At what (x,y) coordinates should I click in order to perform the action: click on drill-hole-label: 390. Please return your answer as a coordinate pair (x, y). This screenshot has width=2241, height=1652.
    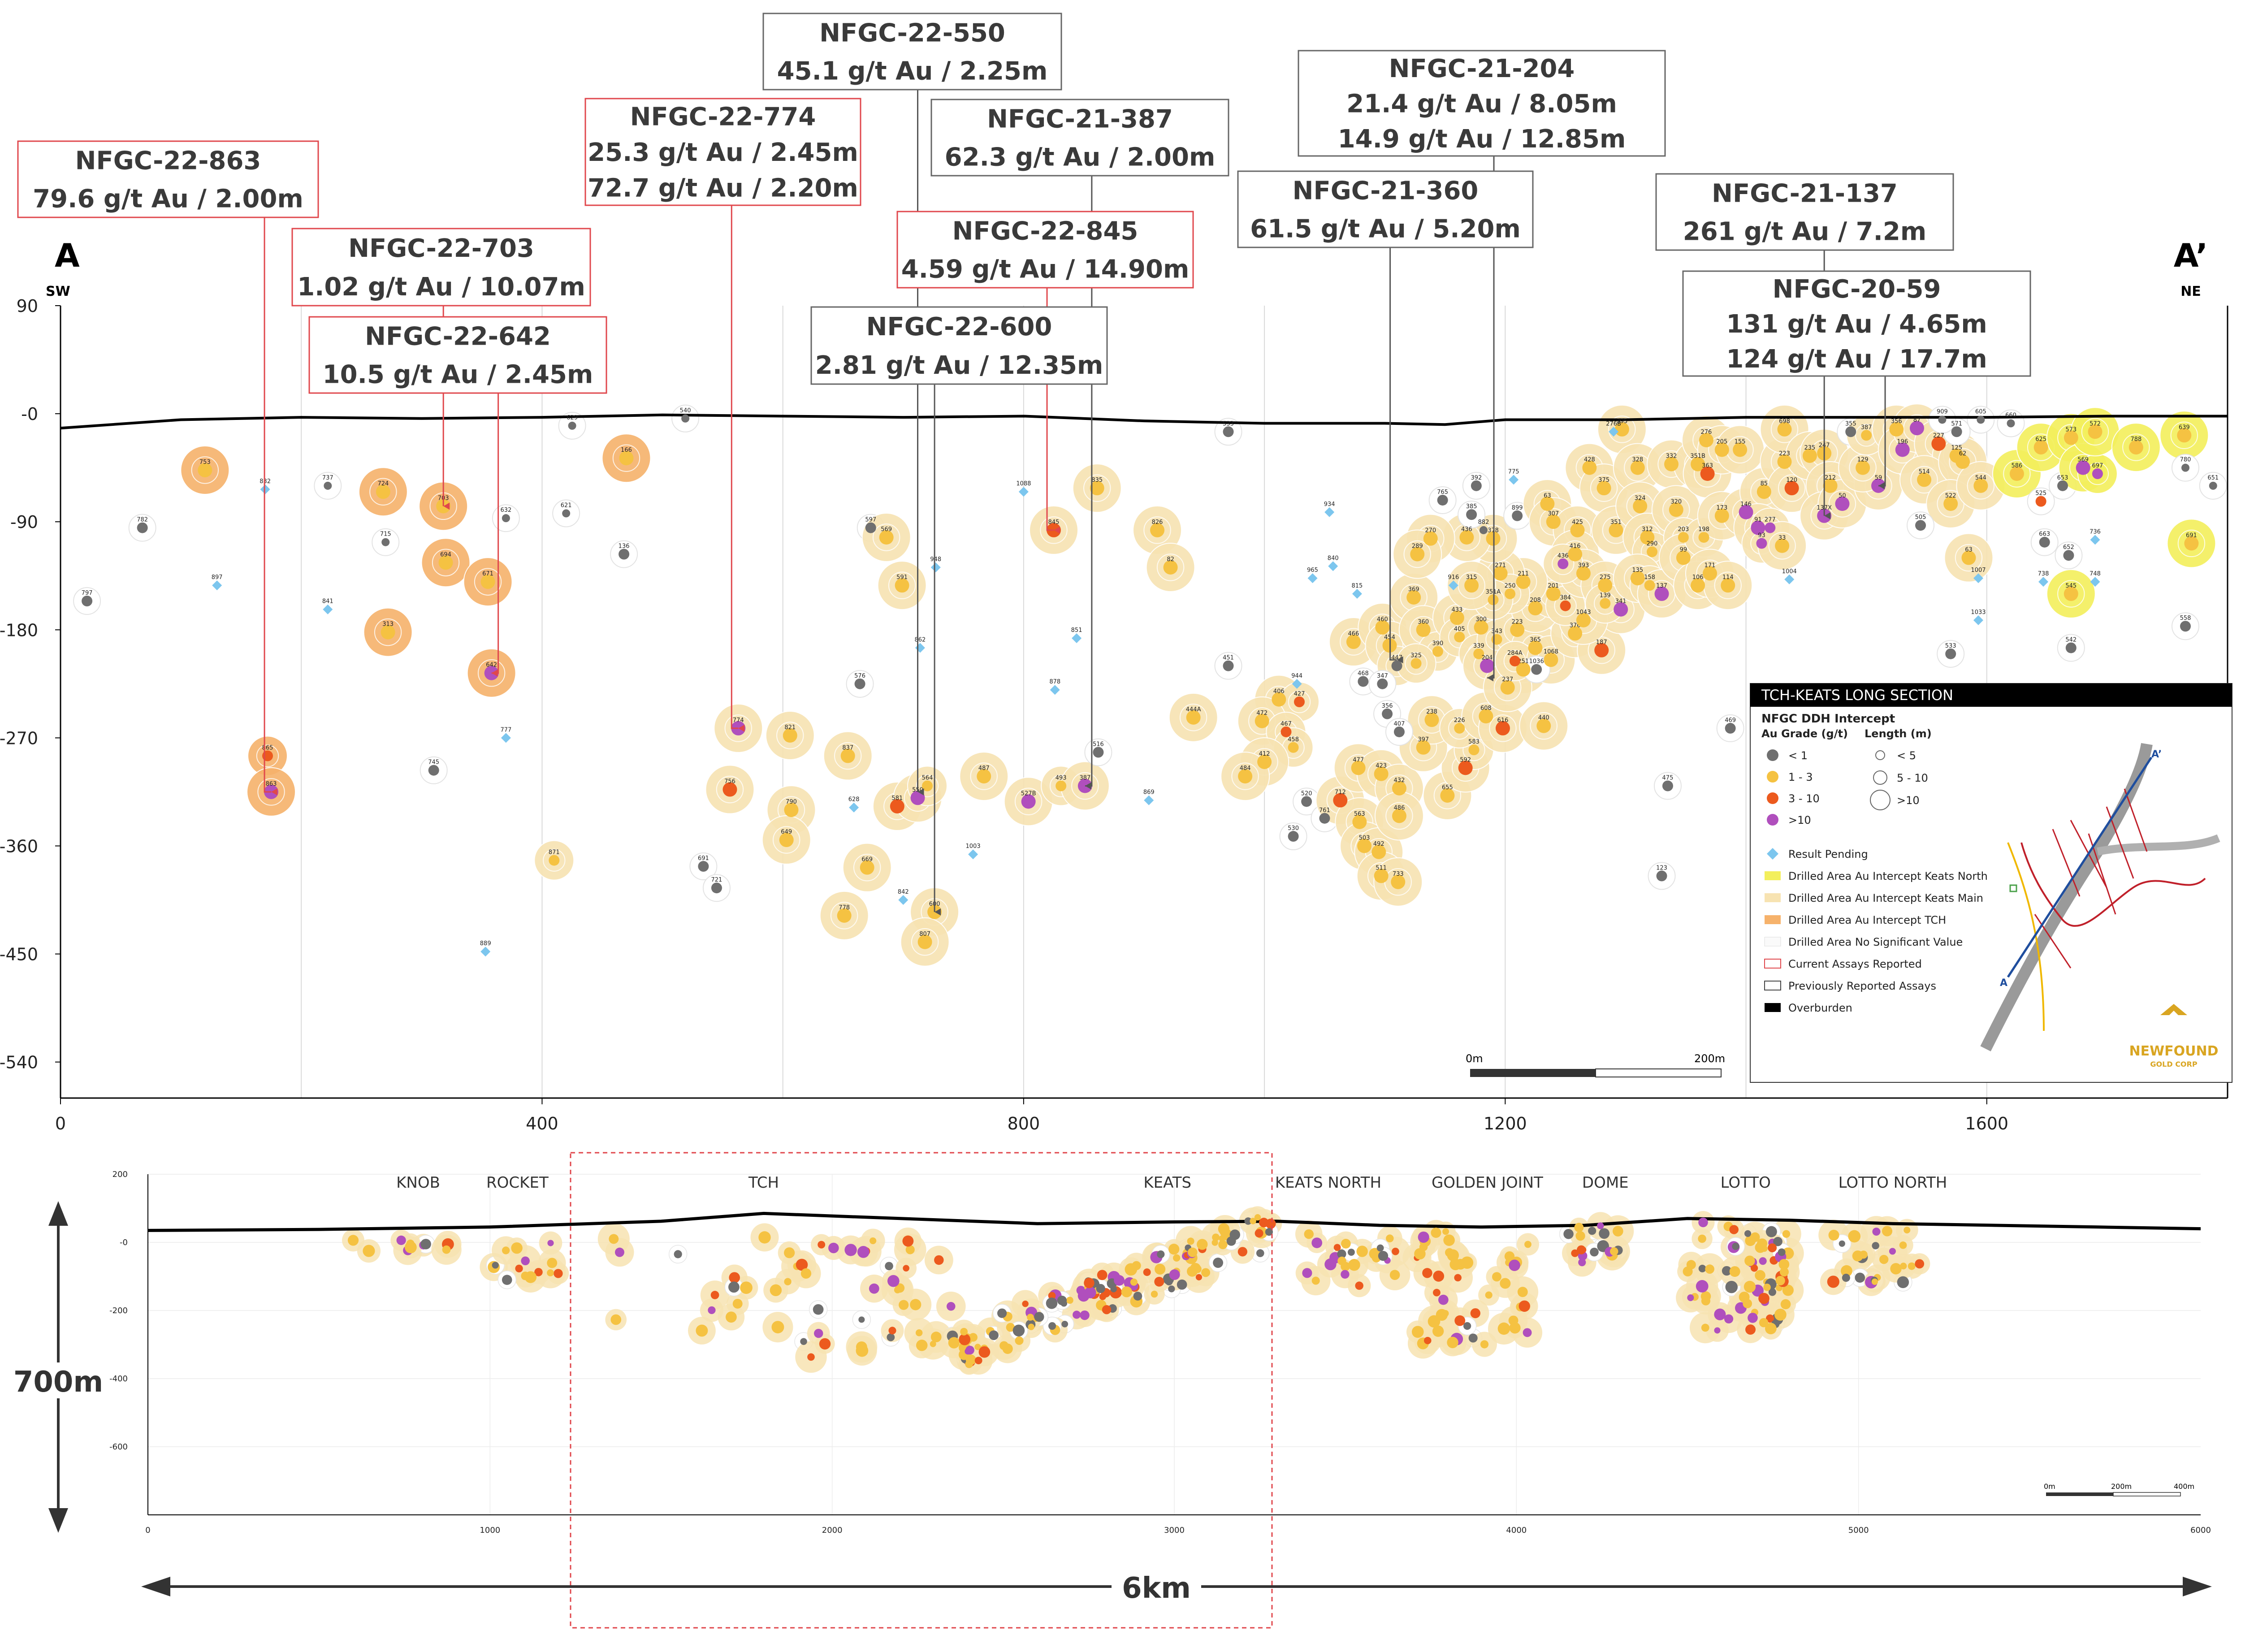
    Looking at the image, I should click on (1437, 643).